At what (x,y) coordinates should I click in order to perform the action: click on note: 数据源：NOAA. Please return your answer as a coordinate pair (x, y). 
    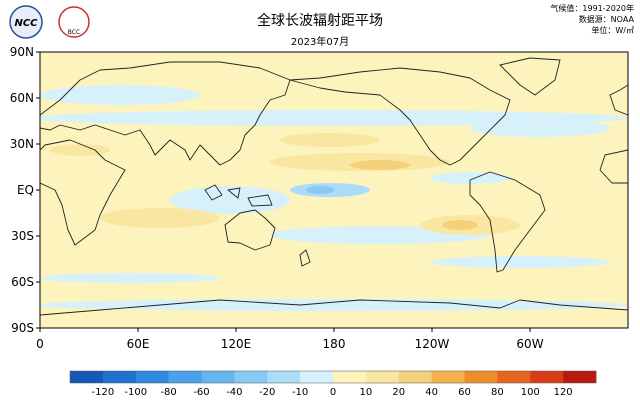
    Looking at the image, I should click on (607, 19).